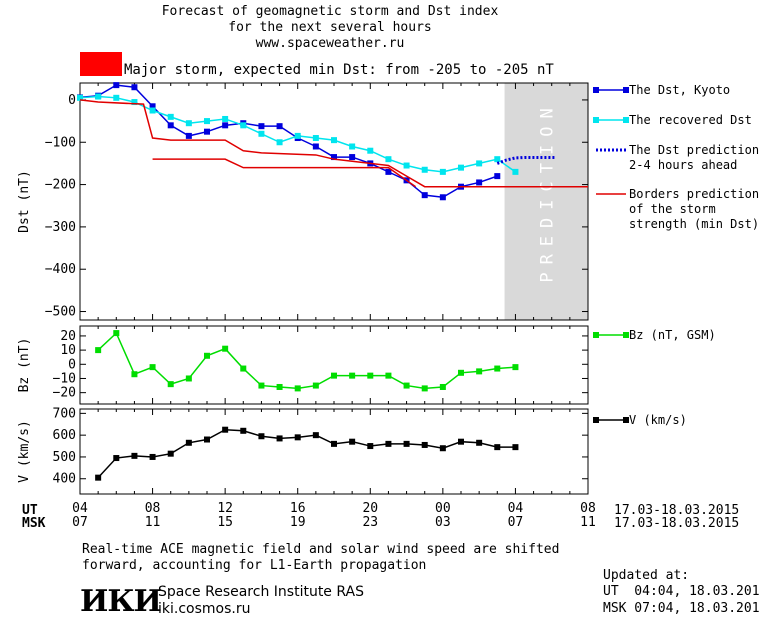 The image size is (760, 620). I want to click on ut-tick-label: 20, so click(370, 508).